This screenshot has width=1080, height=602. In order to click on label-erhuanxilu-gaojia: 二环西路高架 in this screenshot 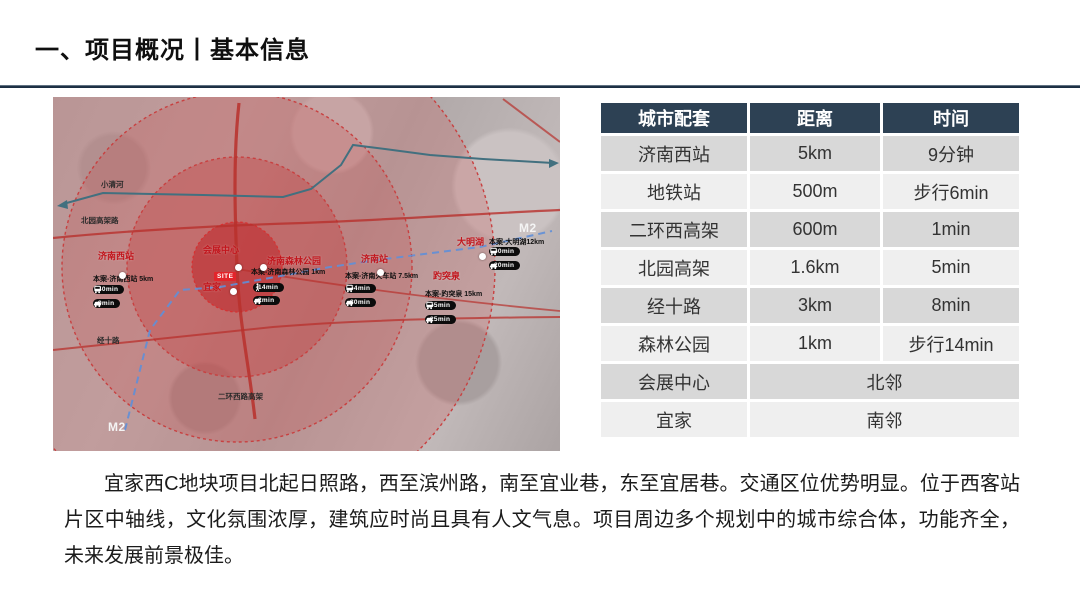, I will do `click(240, 396)`.